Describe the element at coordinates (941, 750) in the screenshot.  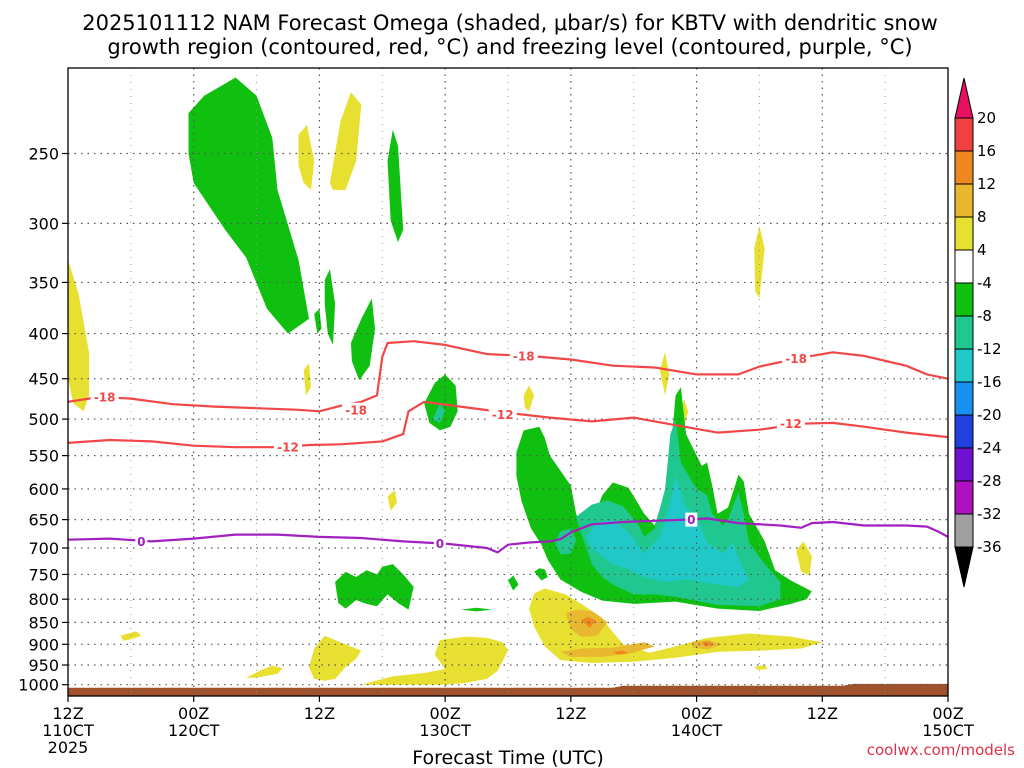
I see `credit-text: coolwx.com/models` at that location.